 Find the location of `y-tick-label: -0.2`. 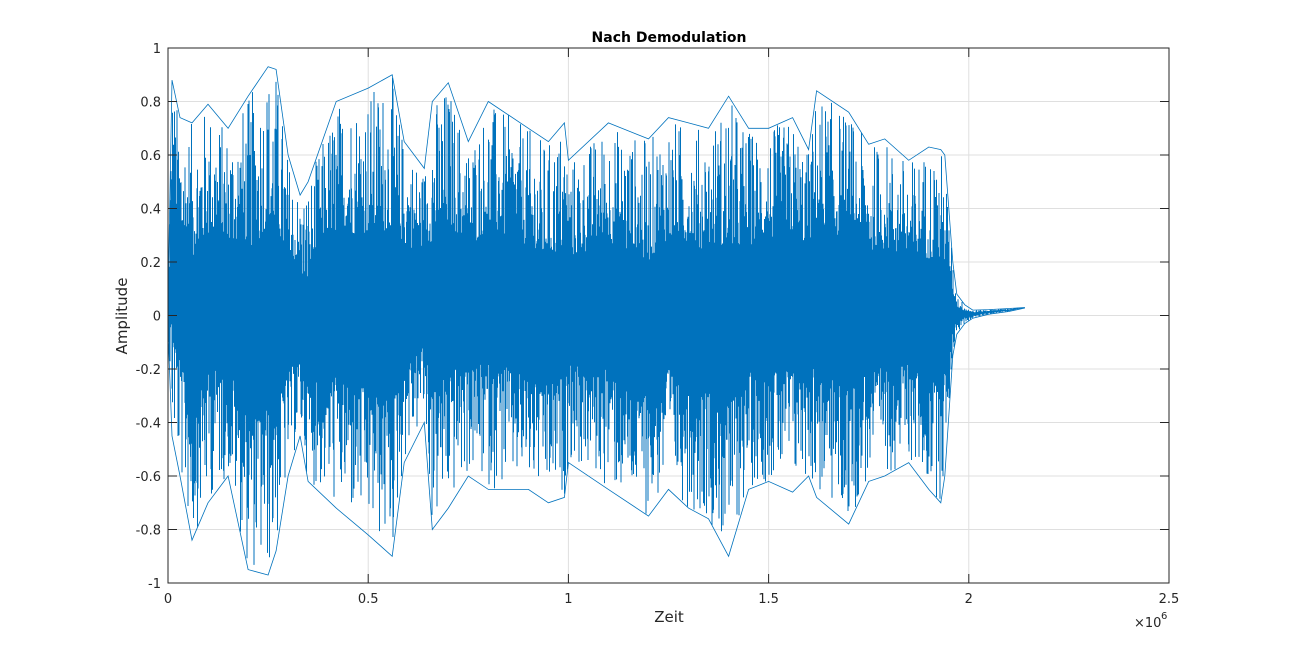

y-tick-label: -0.2 is located at coordinates (148, 370).